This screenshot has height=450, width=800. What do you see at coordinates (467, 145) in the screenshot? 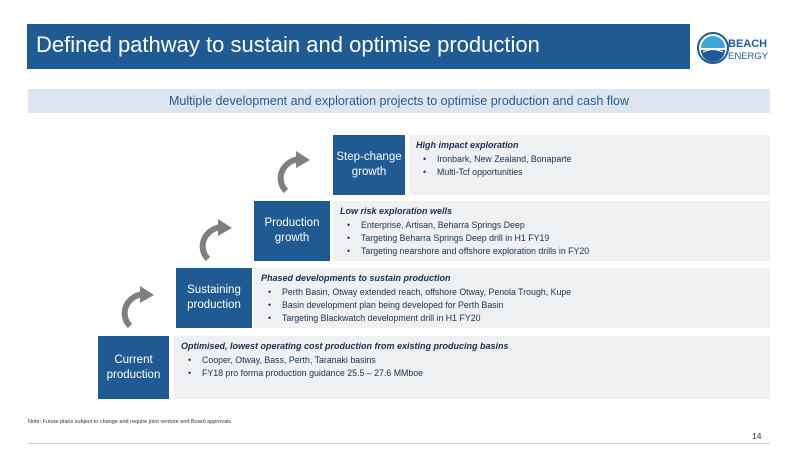
I see `panel-heading: High impact exploration` at bounding box center [467, 145].